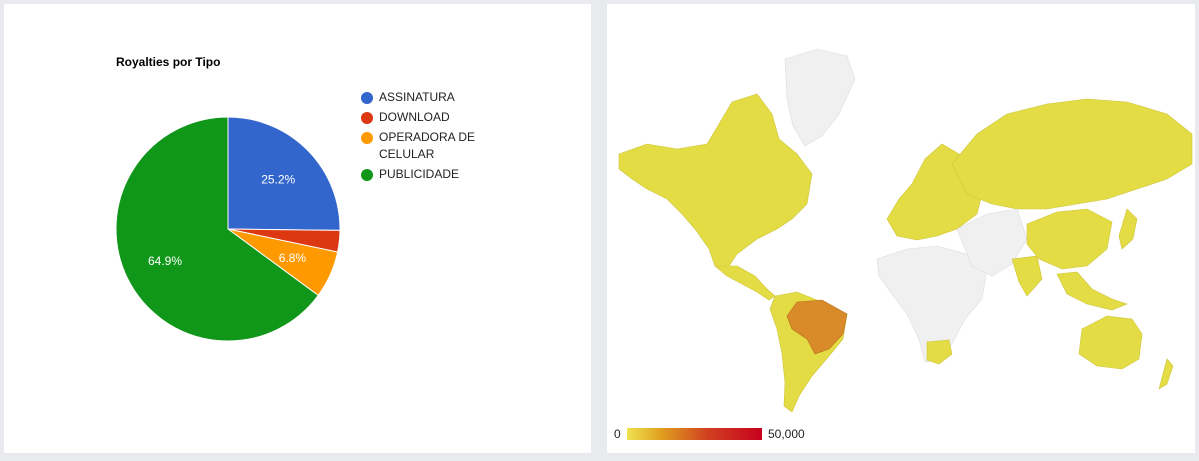  I want to click on region-new-zealand, so click(1166, 374).